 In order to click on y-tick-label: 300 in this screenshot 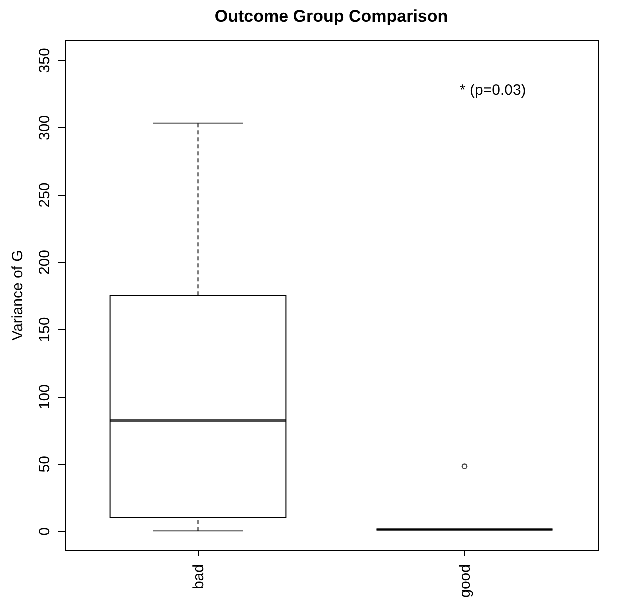, I will do `click(45, 127)`.